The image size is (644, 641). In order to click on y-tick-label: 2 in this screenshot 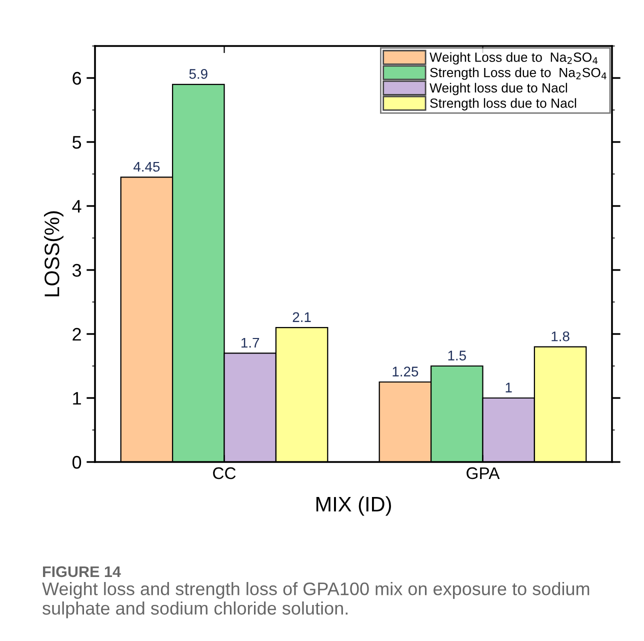, I will do `click(76, 334)`.